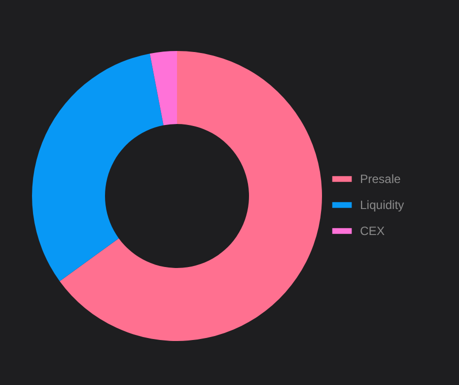 The height and width of the screenshot is (385, 459). What do you see at coordinates (163, 88) in the screenshot?
I see `donut-slice` at bounding box center [163, 88].